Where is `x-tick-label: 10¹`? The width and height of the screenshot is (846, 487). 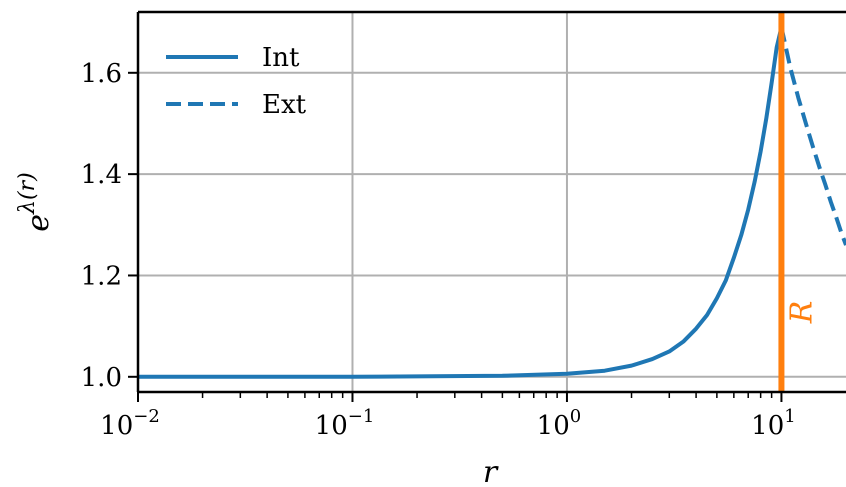 x-tick-label: 10¹ is located at coordinates (773, 423).